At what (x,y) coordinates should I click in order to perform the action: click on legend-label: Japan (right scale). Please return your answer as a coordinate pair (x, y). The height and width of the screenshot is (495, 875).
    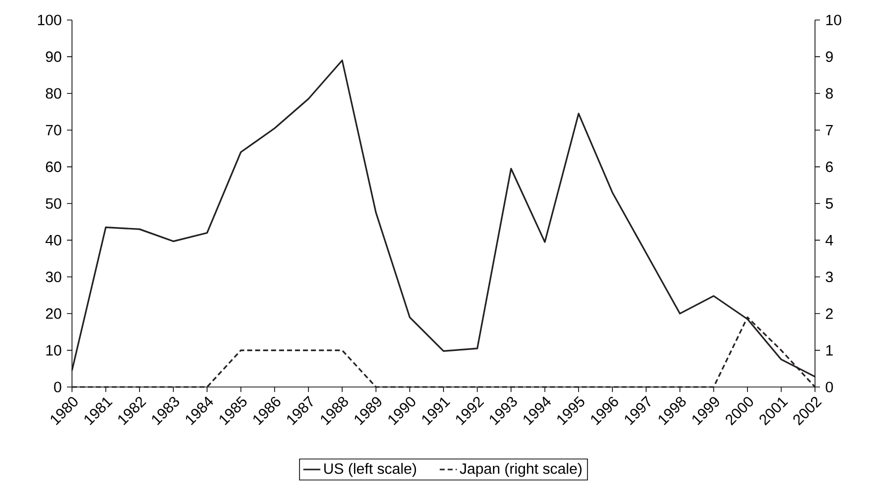
    Looking at the image, I should click on (521, 469).